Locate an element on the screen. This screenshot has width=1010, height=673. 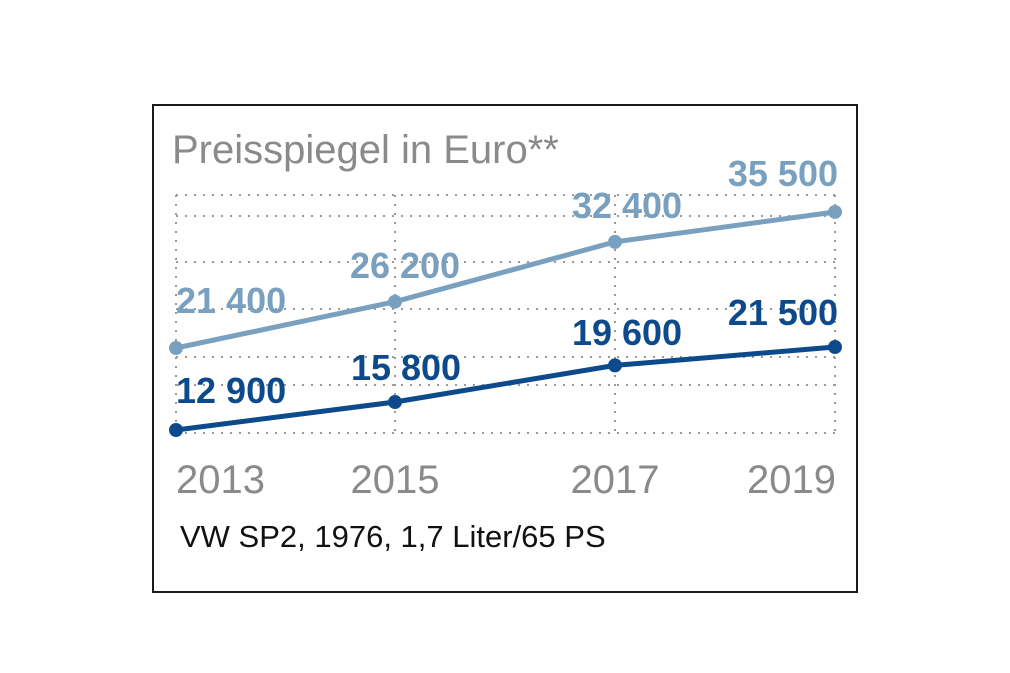
data-label: 15 800 is located at coordinates (406, 367).